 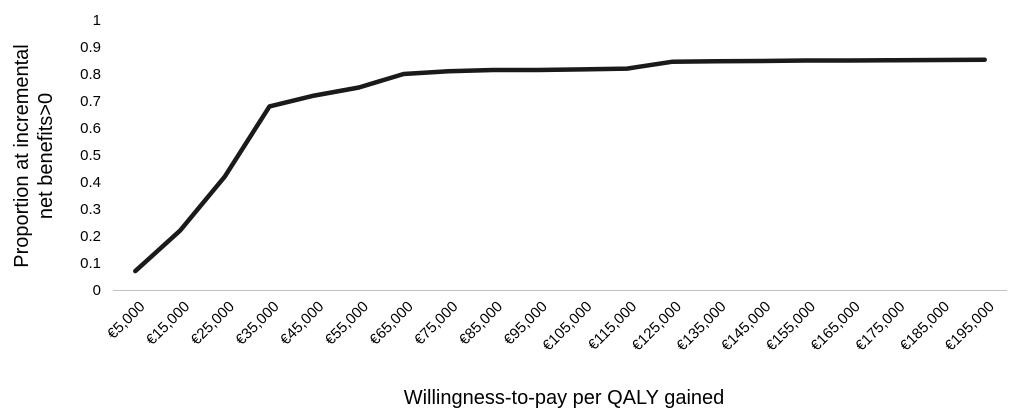 What do you see at coordinates (564, 398) in the screenshot?
I see `x-axis-title: Willingness-to-pay per QALY gained` at bounding box center [564, 398].